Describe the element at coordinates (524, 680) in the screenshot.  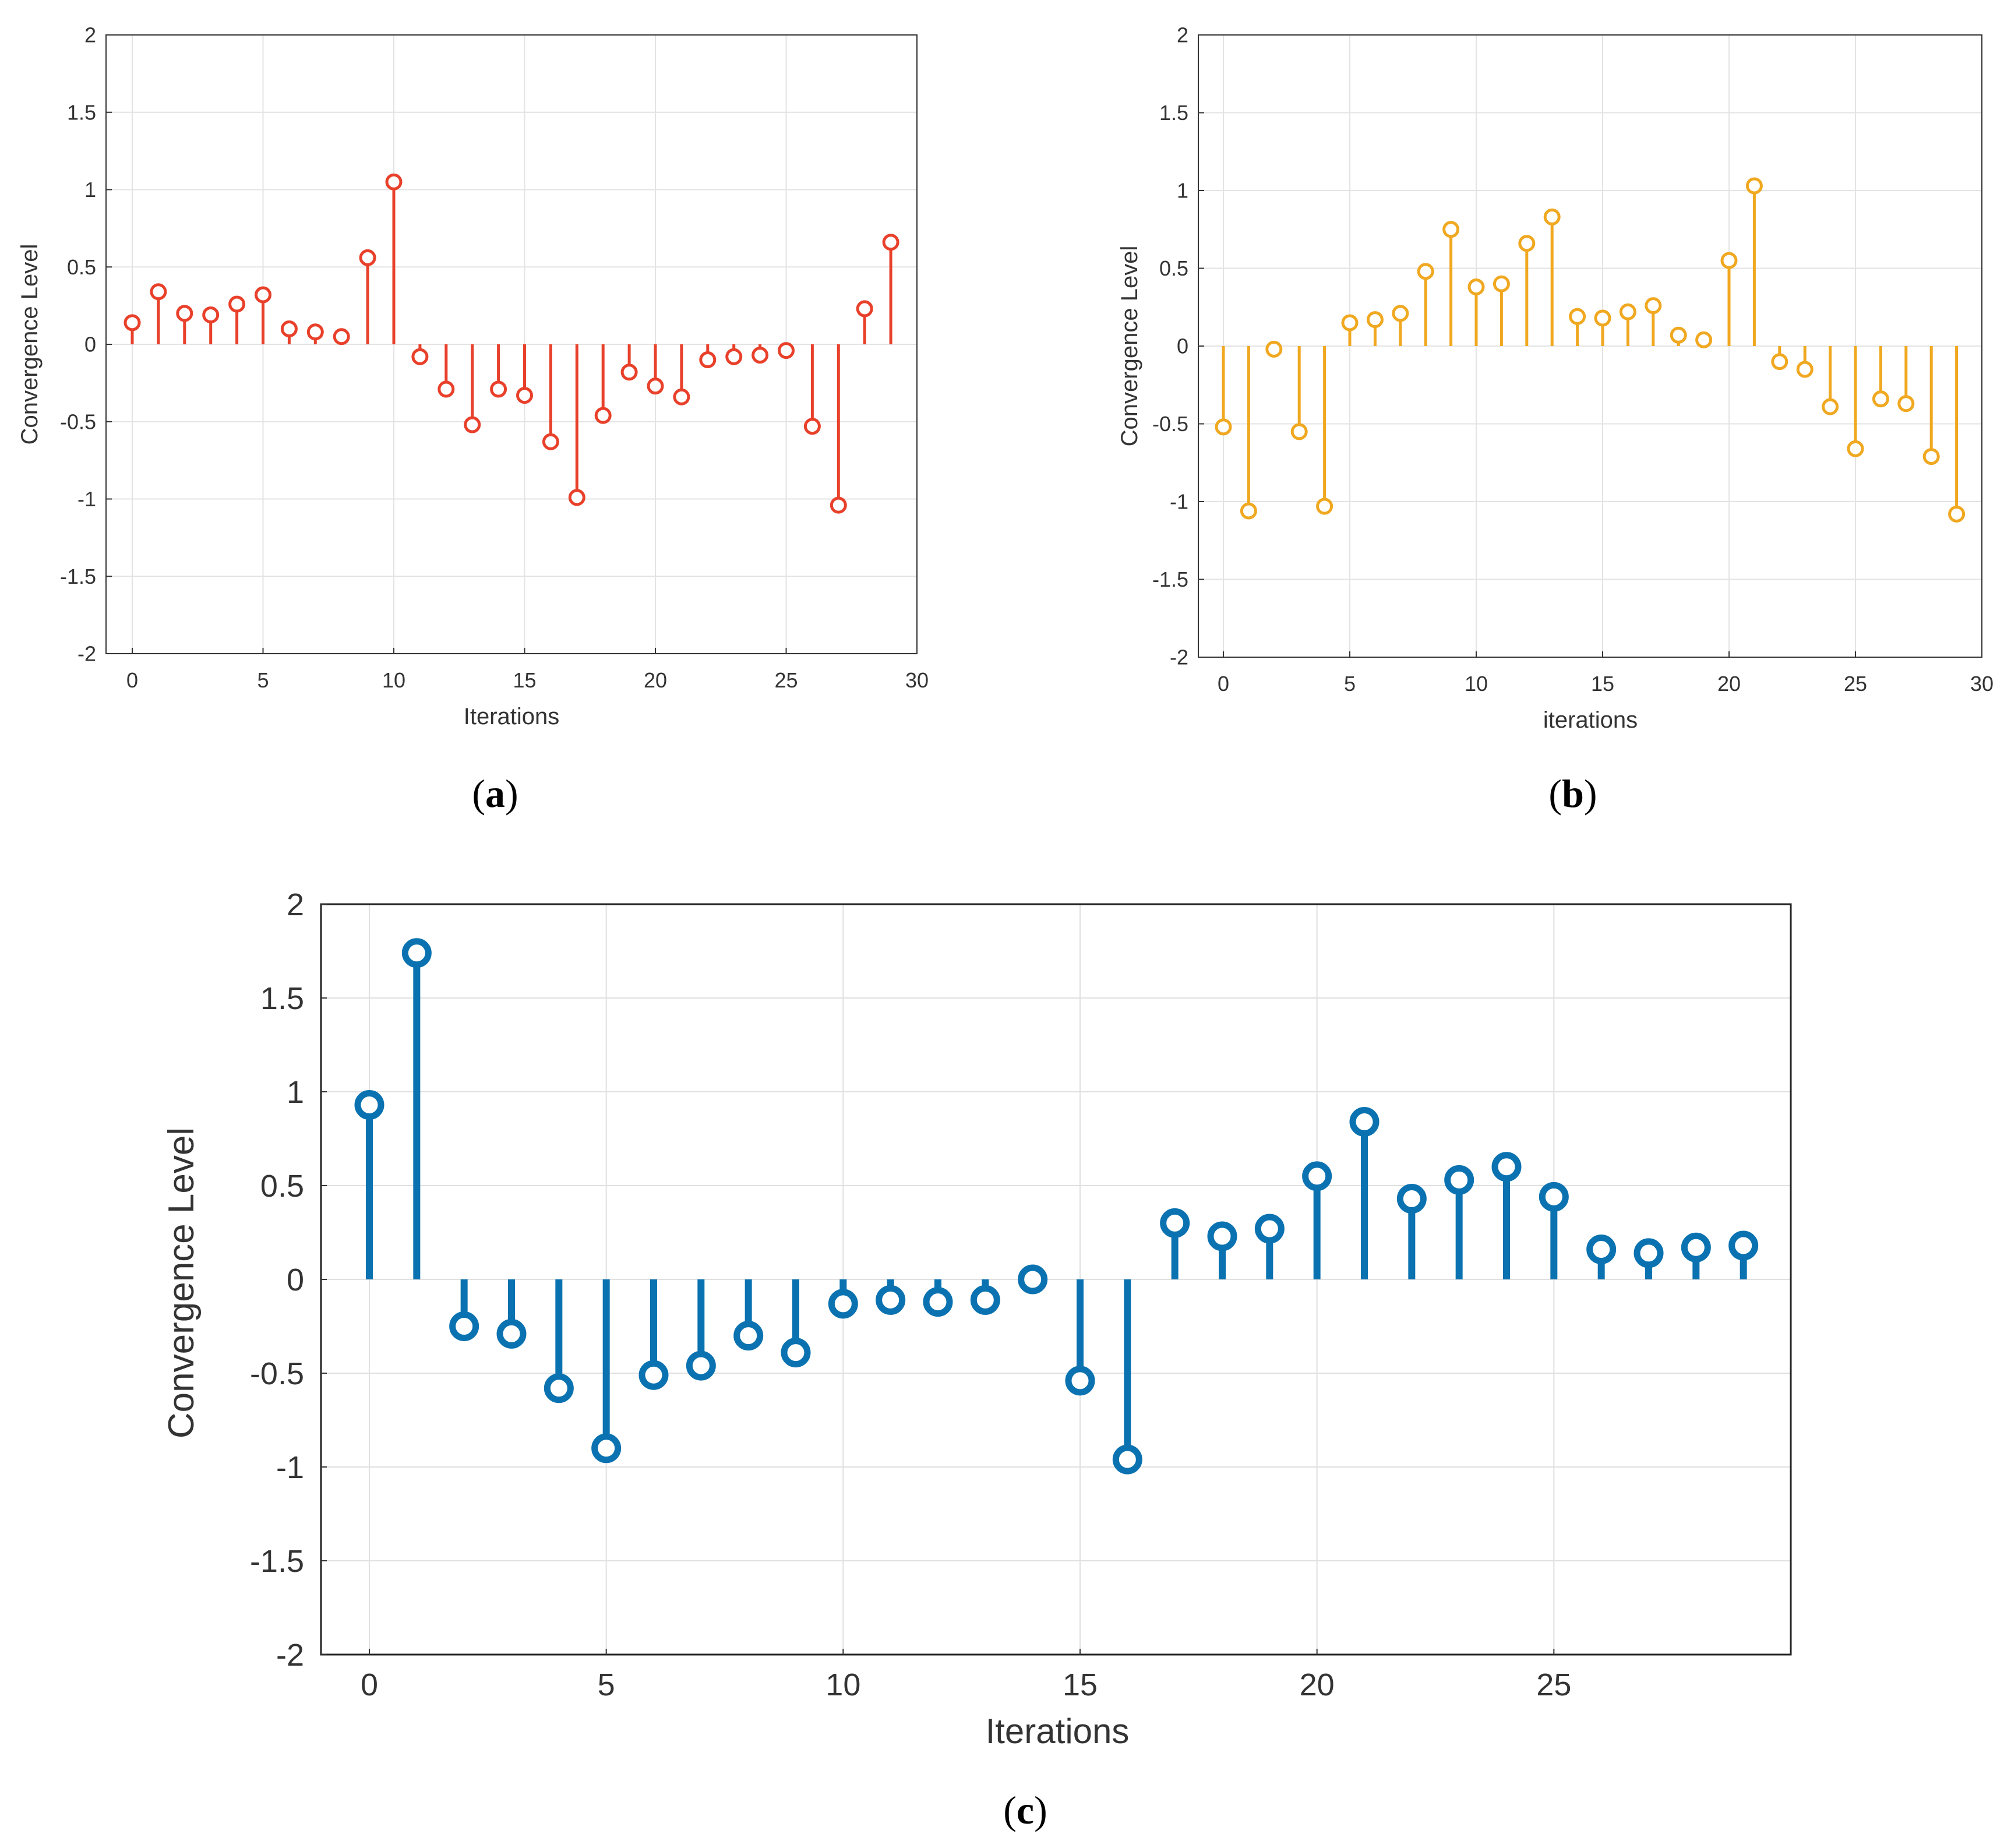
I see `x-tick-label: 15` at that location.